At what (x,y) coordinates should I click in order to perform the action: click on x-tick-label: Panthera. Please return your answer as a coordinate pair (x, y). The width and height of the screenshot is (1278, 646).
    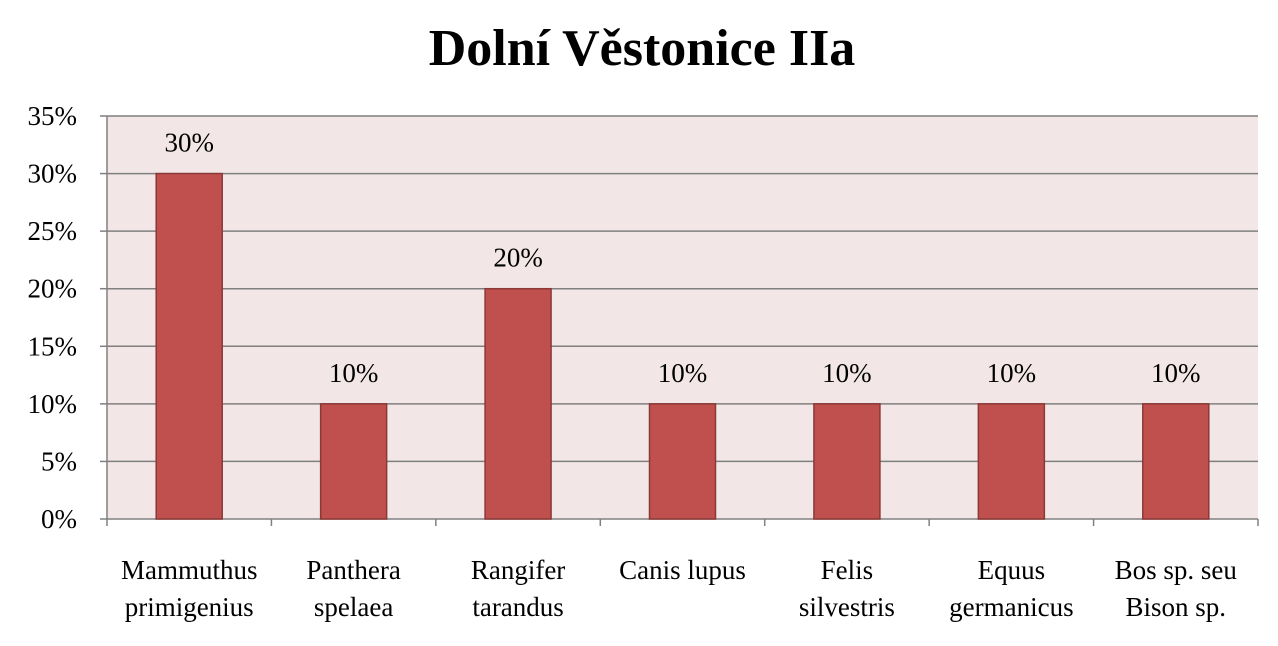
    Looking at the image, I should click on (353, 570).